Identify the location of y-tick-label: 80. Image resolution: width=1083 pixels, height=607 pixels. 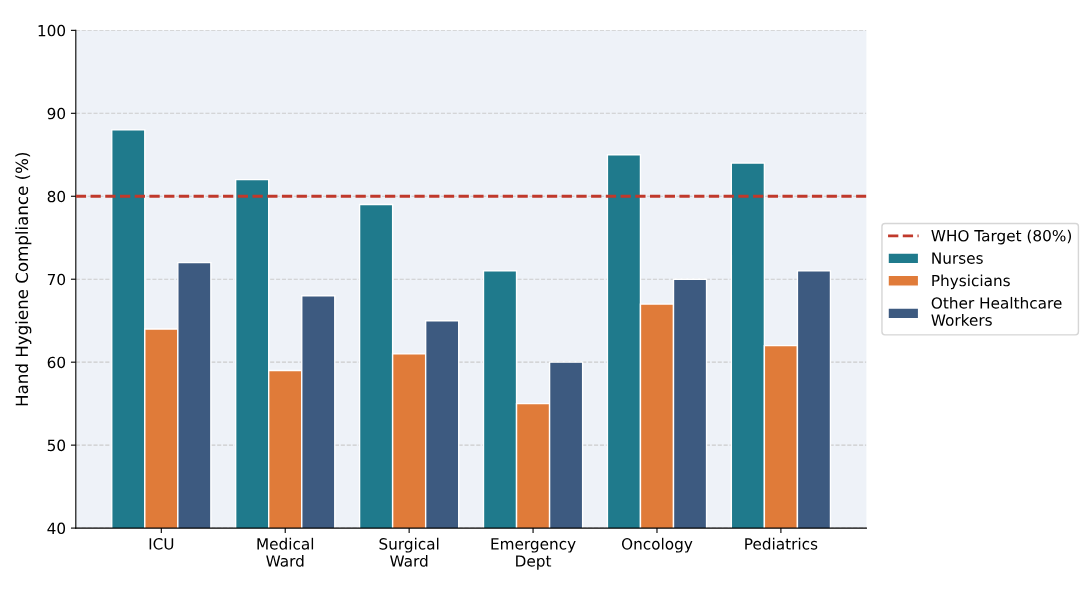
(56, 196).